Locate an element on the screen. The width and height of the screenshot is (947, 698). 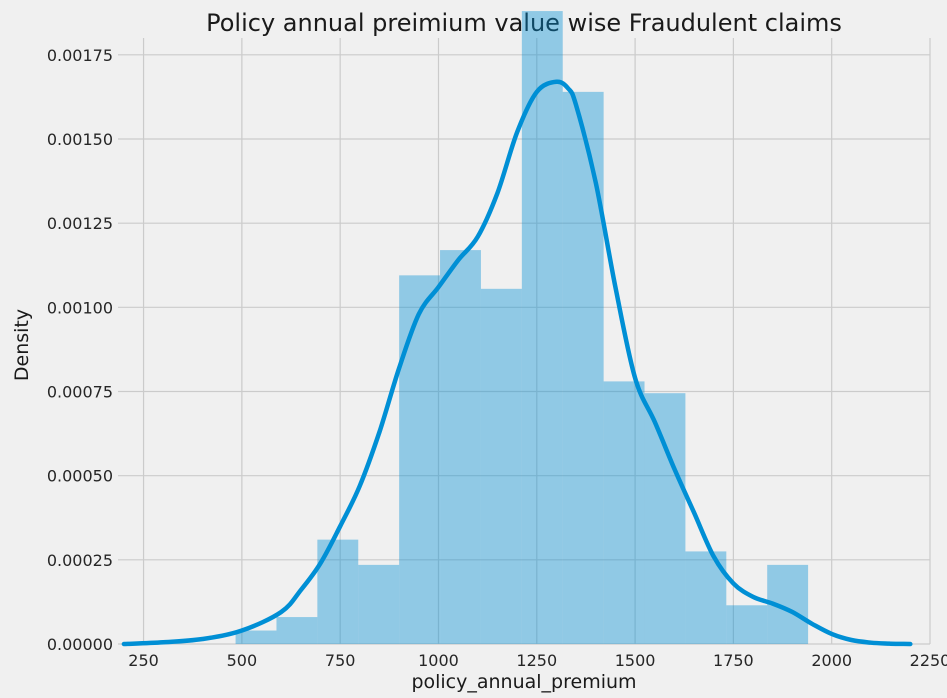
y-axis-label: Density is located at coordinates (22, 345).